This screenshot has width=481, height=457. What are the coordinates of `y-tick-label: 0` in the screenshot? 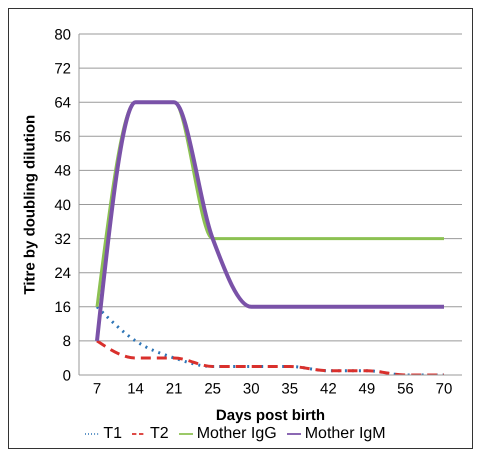 It's located at (66, 375).